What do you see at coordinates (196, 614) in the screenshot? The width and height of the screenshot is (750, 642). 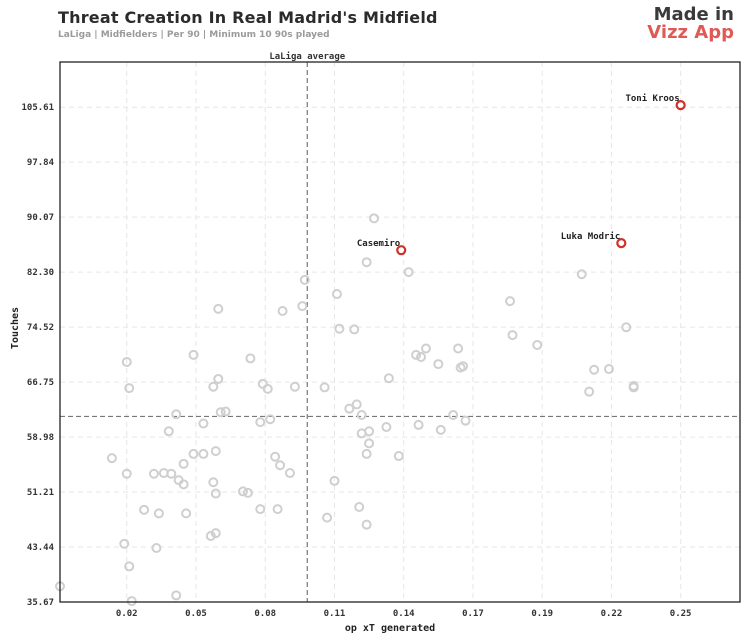 I see `x-tick-label: 0.05` at bounding box center [196, 614].